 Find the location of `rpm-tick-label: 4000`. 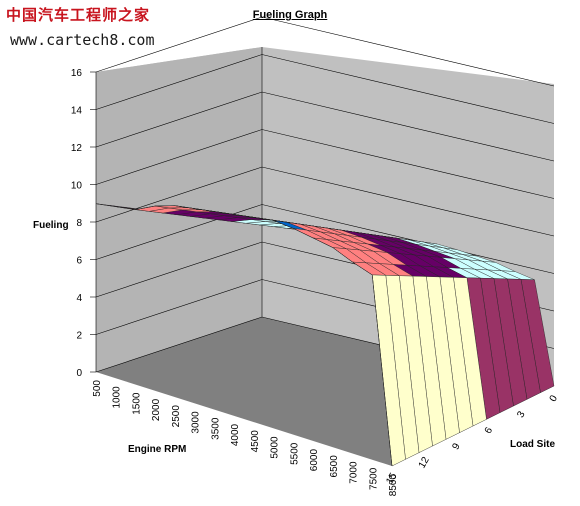

rpm-tick-label: 4000 is located at coordinates (235, 434).